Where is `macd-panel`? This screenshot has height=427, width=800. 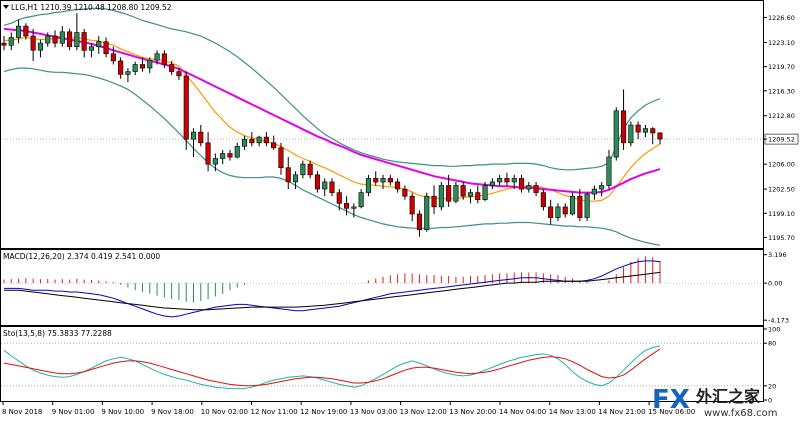 macd-panel is located at coordinates (382, 287).